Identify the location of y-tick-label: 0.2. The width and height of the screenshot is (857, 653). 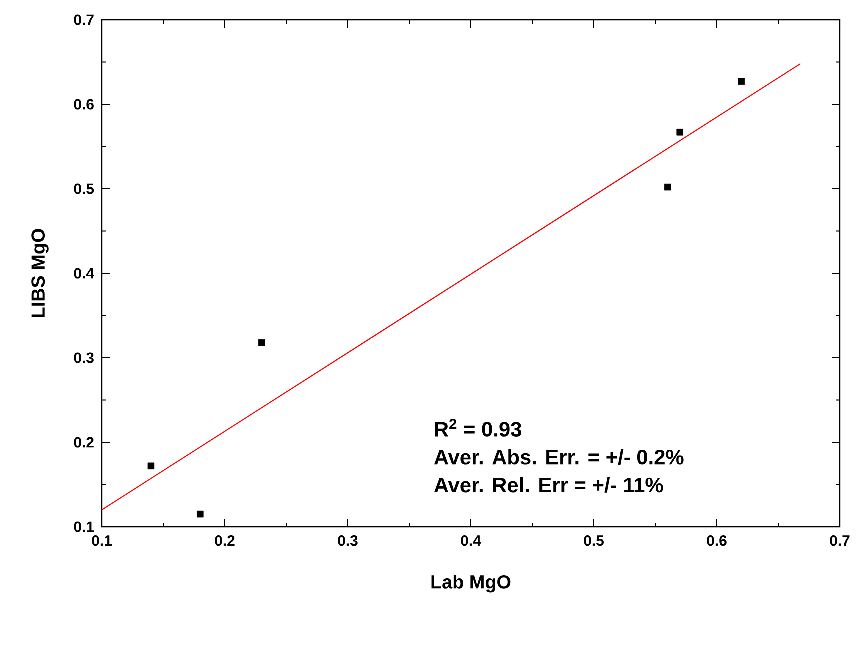
(84, 442).